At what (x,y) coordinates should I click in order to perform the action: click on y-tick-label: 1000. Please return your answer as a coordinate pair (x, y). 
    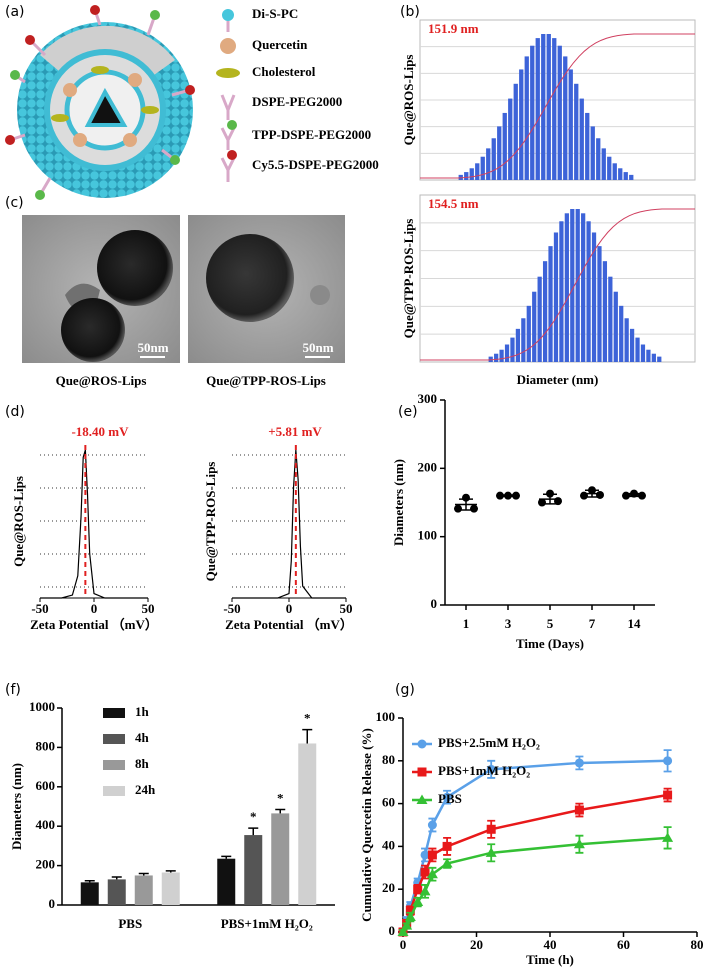
    Looking at the image, I should click on (42, 706).